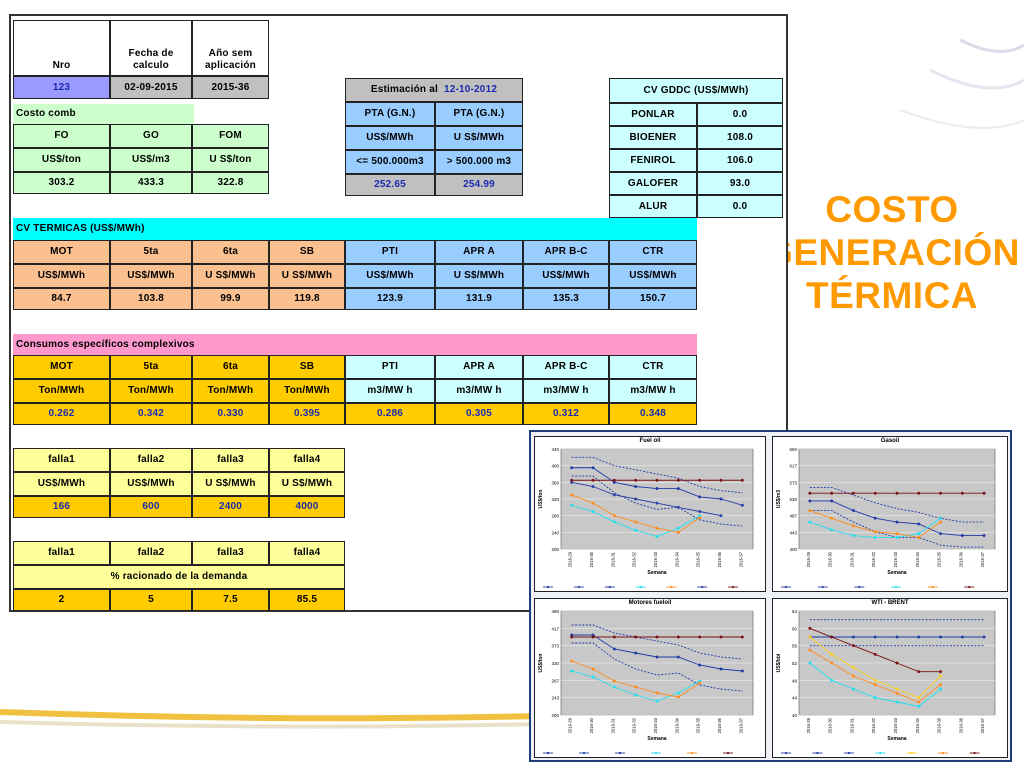 The height and width of the screenshot is (768, 1024). Describe the element at coordinates (390, 414) in the screenshot. I see `consumos-value-pti: 0.286` at that location.